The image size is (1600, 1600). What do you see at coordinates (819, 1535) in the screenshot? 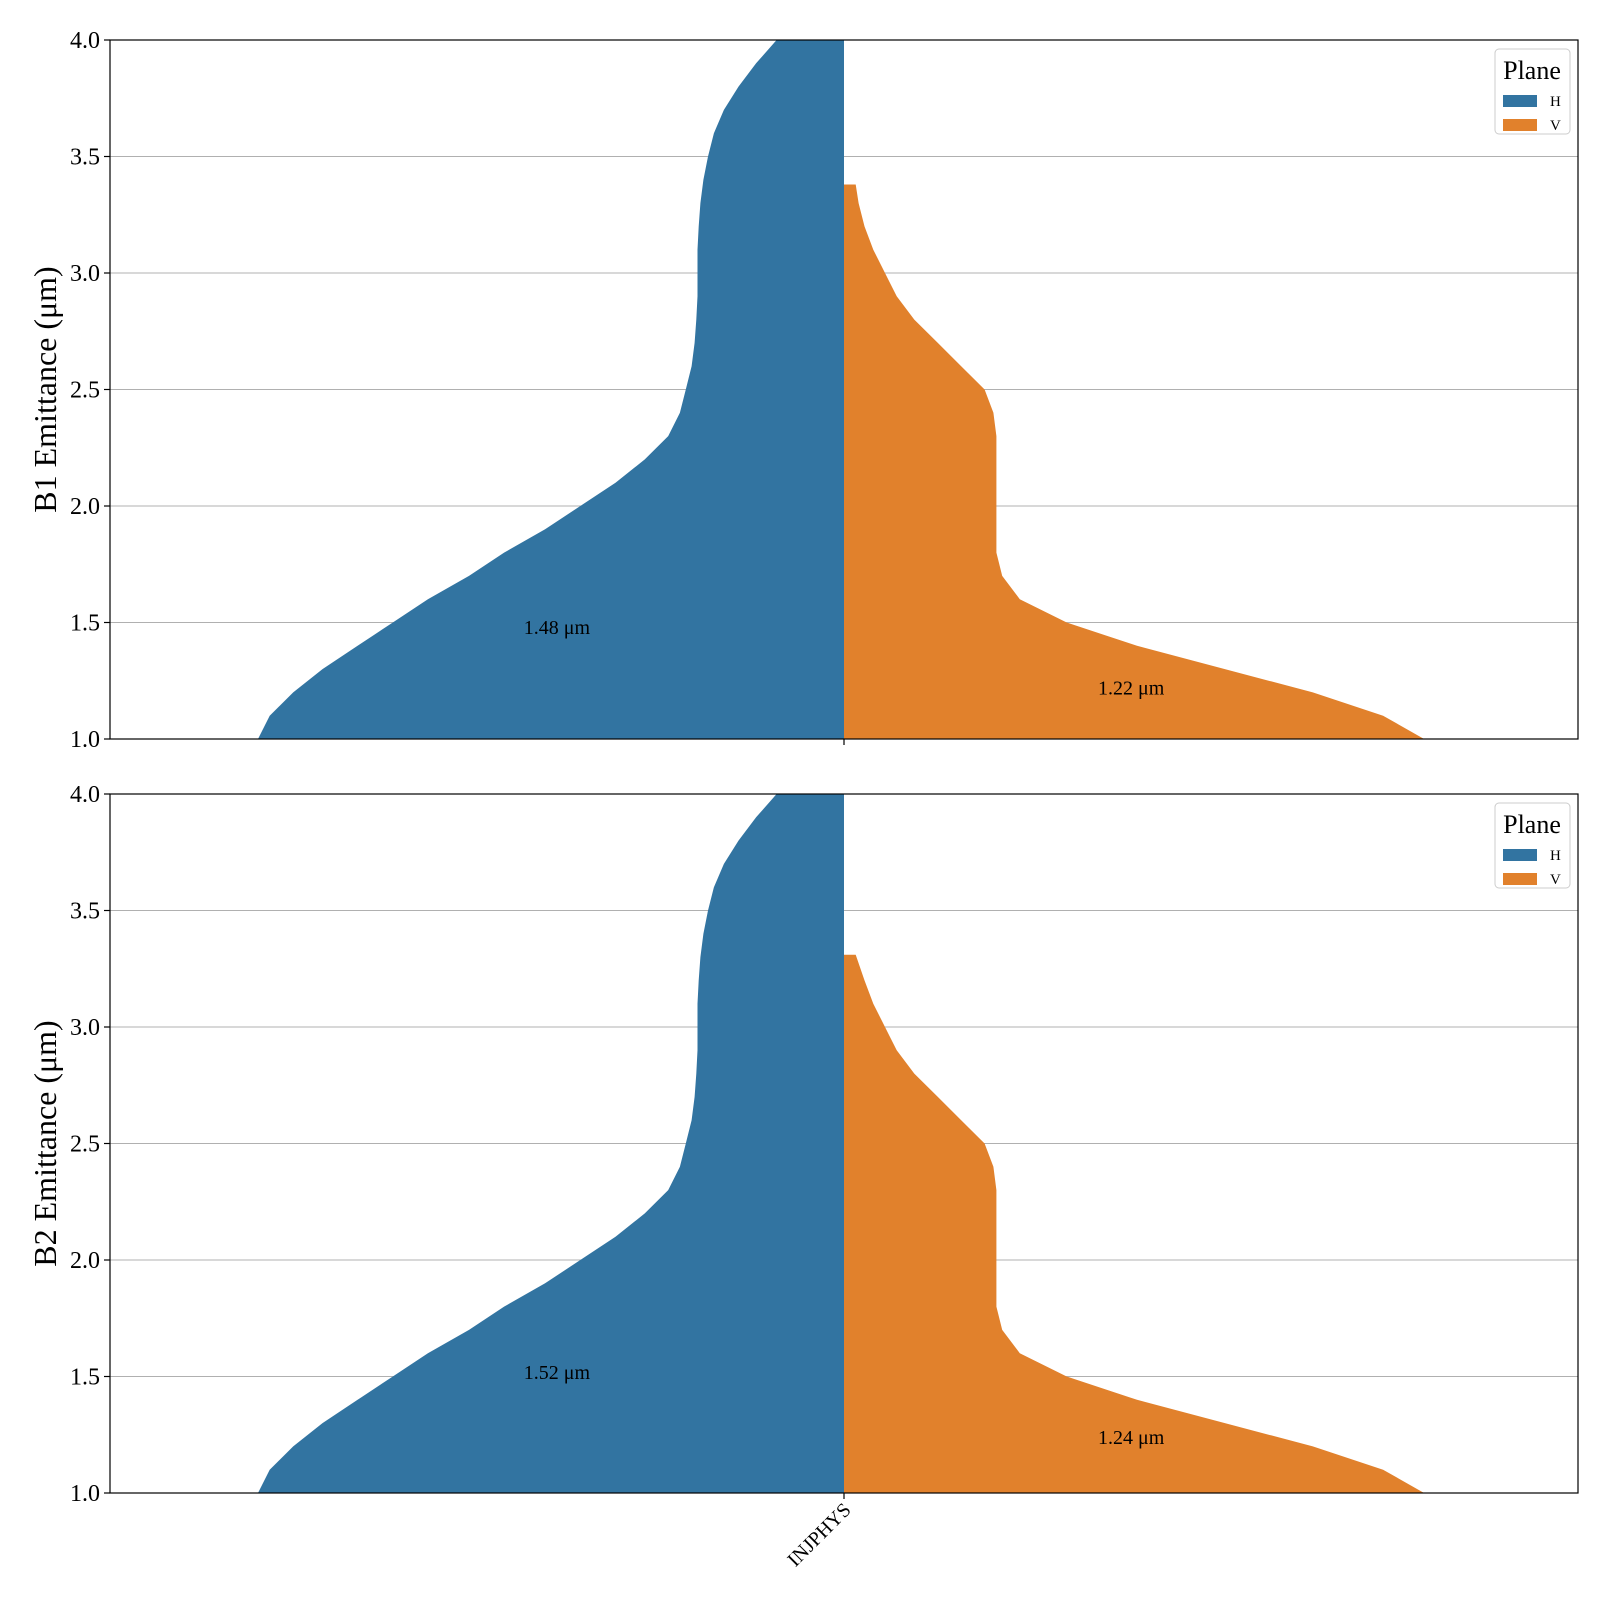
I see `x-tick-label: INJPHYS` at bounding box center [819, 1535].